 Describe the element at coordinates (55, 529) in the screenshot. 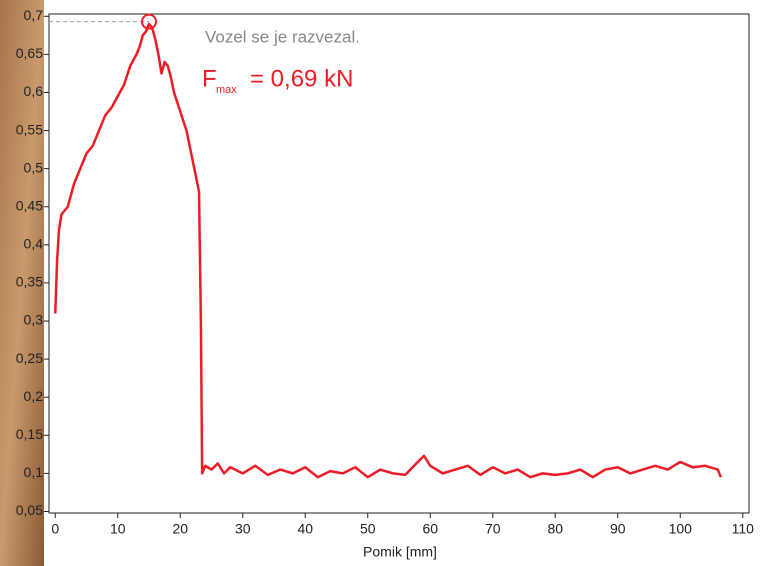

I see `x-tick-label: 0` at that location.